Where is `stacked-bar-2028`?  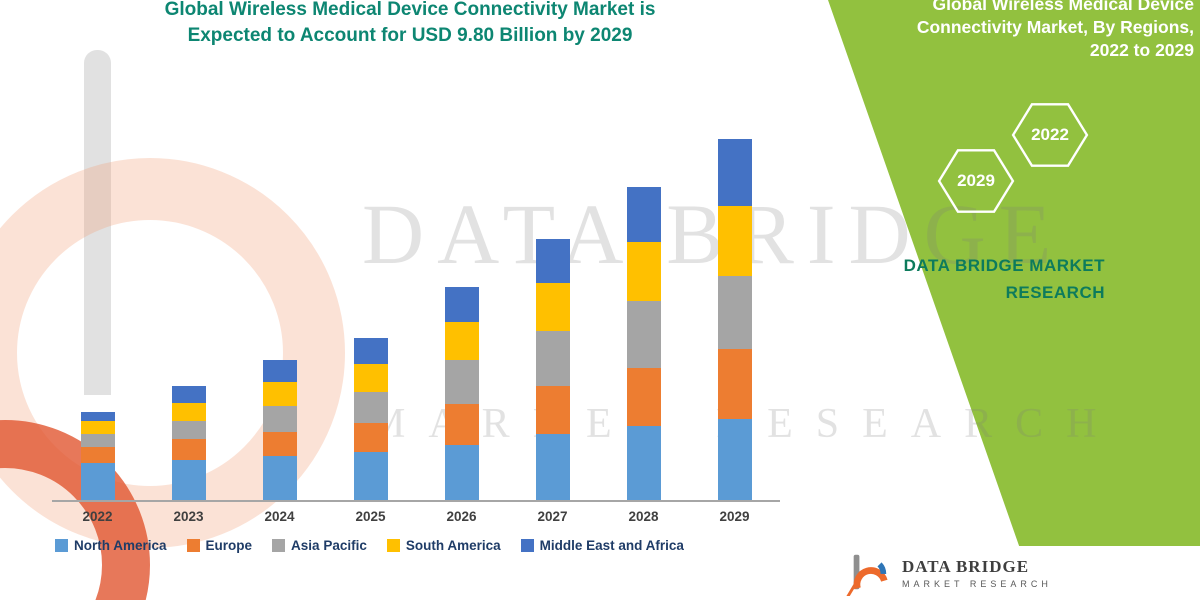
stacked-bar-2028 is located at coordinates (643, 343).